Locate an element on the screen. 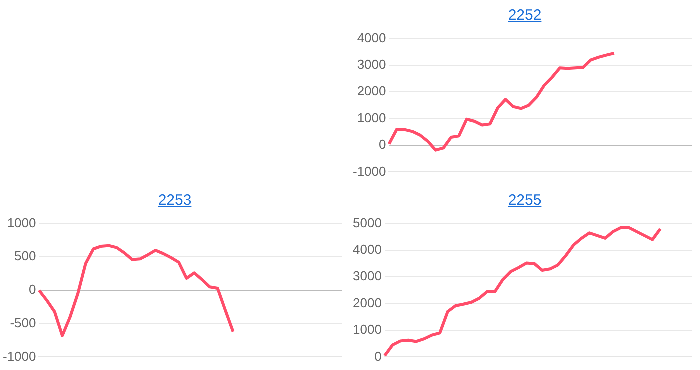 The width and height of the screenshot is (700, 370). chart-title: 2255 is located at coordinates (525, 201).